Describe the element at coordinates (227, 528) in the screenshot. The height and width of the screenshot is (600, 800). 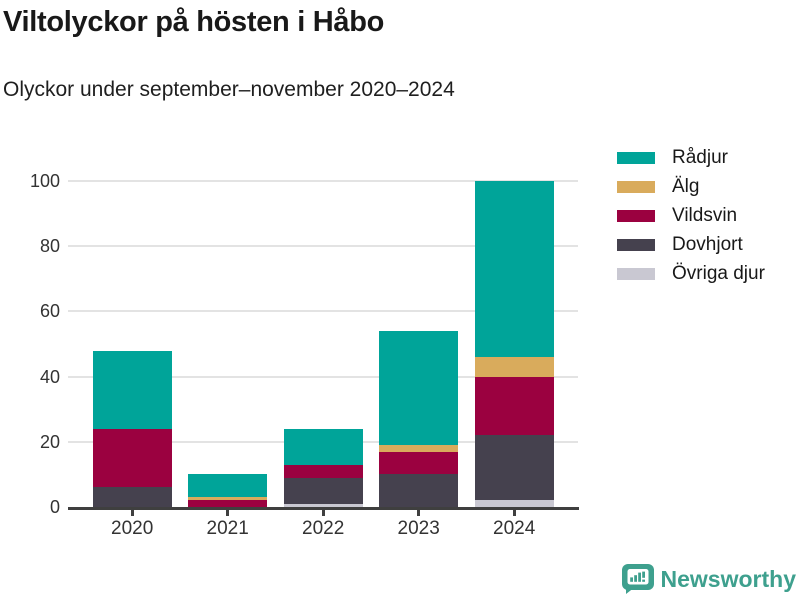
I see `x-axis-label-2021: 2021` at that location.